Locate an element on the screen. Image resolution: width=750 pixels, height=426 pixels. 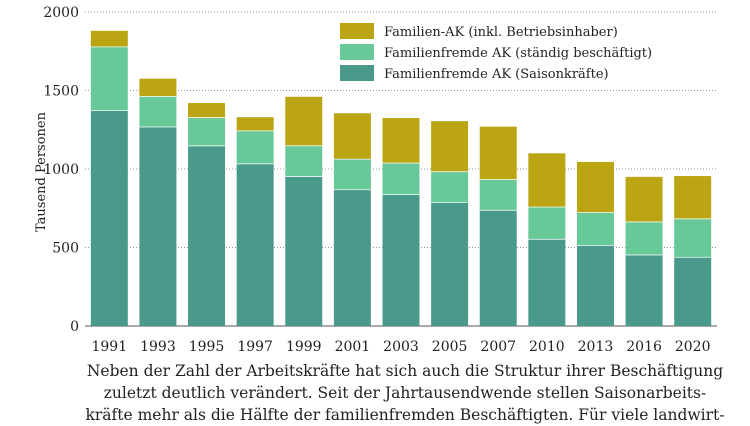
x-tick-label: 2020 is located at coordinates (693, 347).